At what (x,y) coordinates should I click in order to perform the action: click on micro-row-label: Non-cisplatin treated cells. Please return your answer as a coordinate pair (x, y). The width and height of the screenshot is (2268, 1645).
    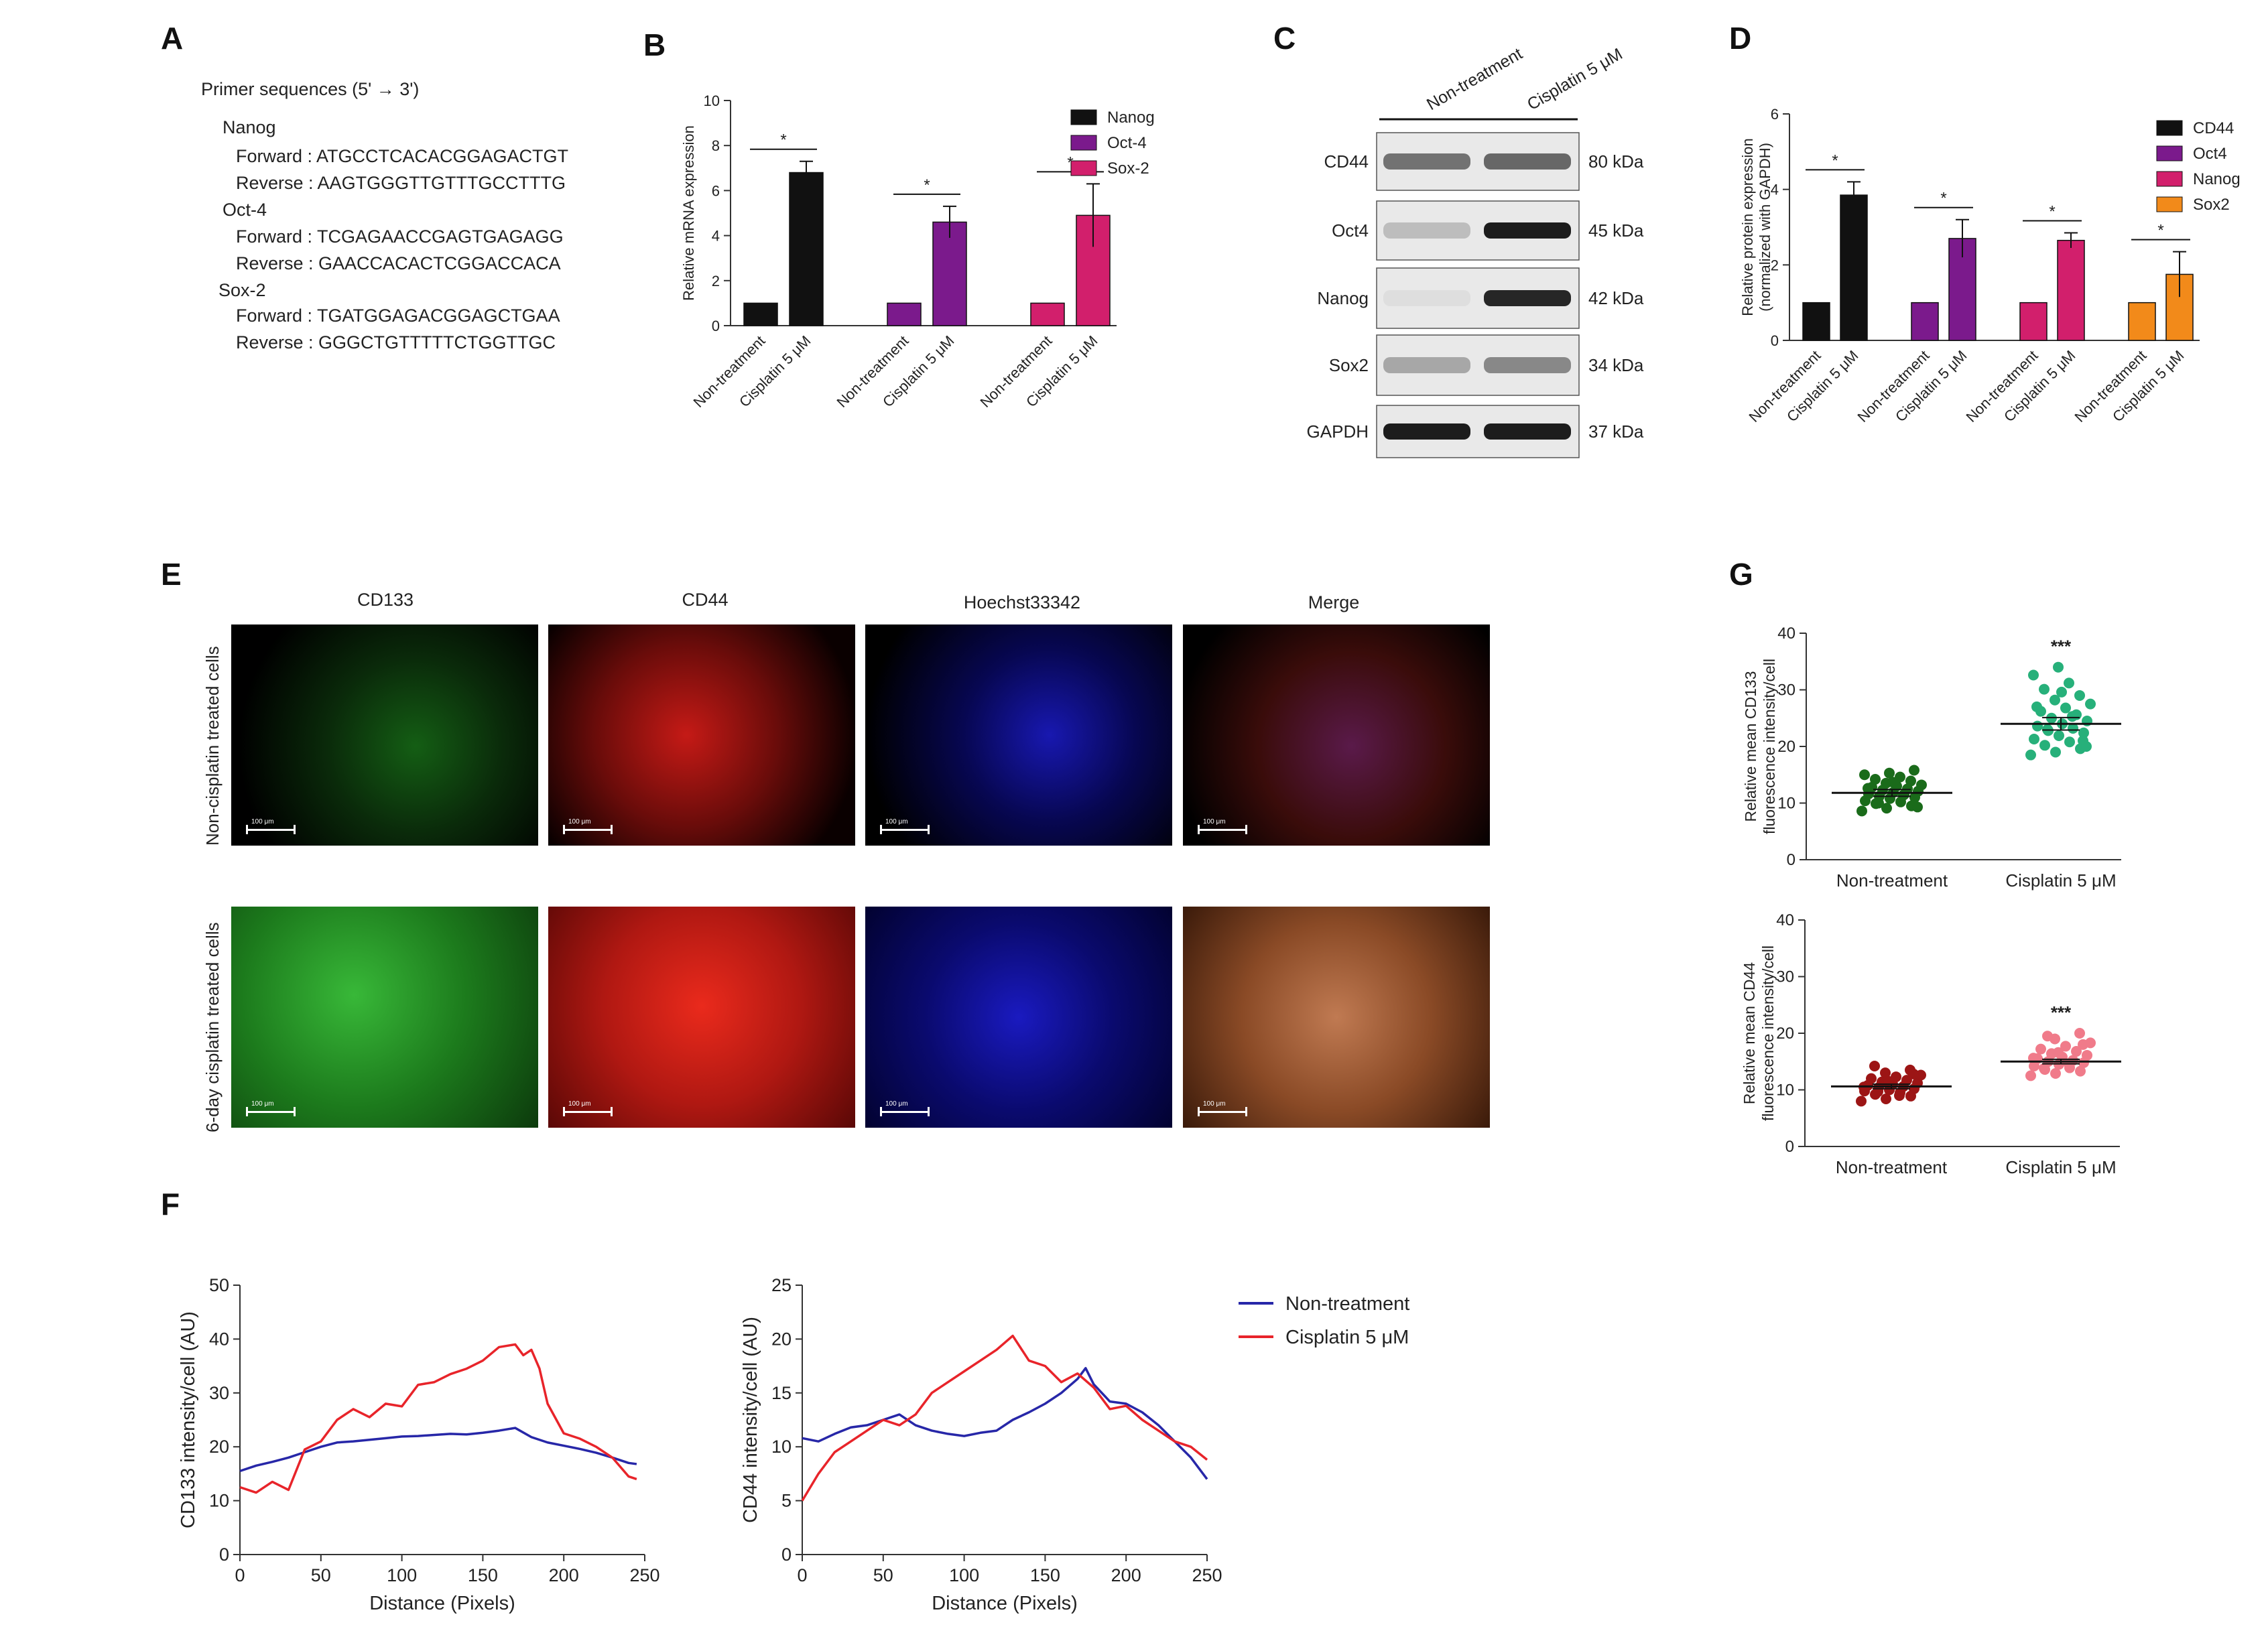
    Looking at the image, I should click on (212, 746).